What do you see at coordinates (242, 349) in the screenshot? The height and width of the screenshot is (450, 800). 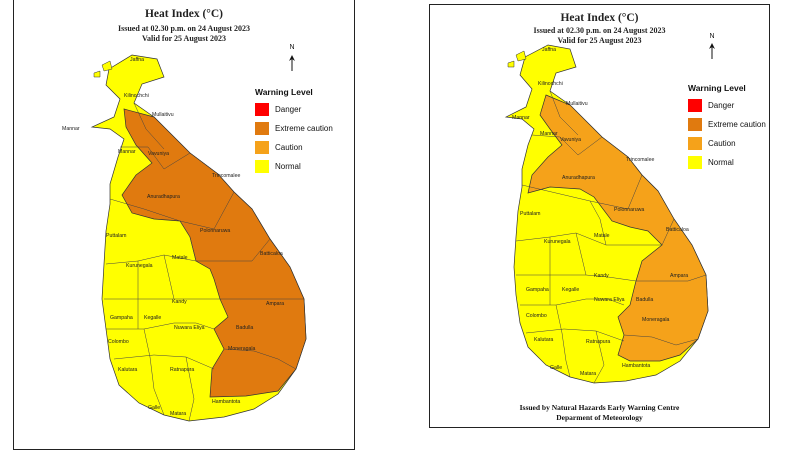 I see `place-label: Moneragala` at bounding box center [242, 349].